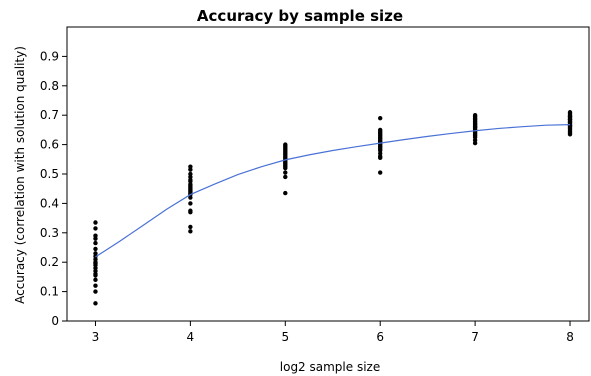 Image resolution: width=591 pixels, height=376 pixels. I want to click on y-tick-label: 0.3, so click(49, 233).